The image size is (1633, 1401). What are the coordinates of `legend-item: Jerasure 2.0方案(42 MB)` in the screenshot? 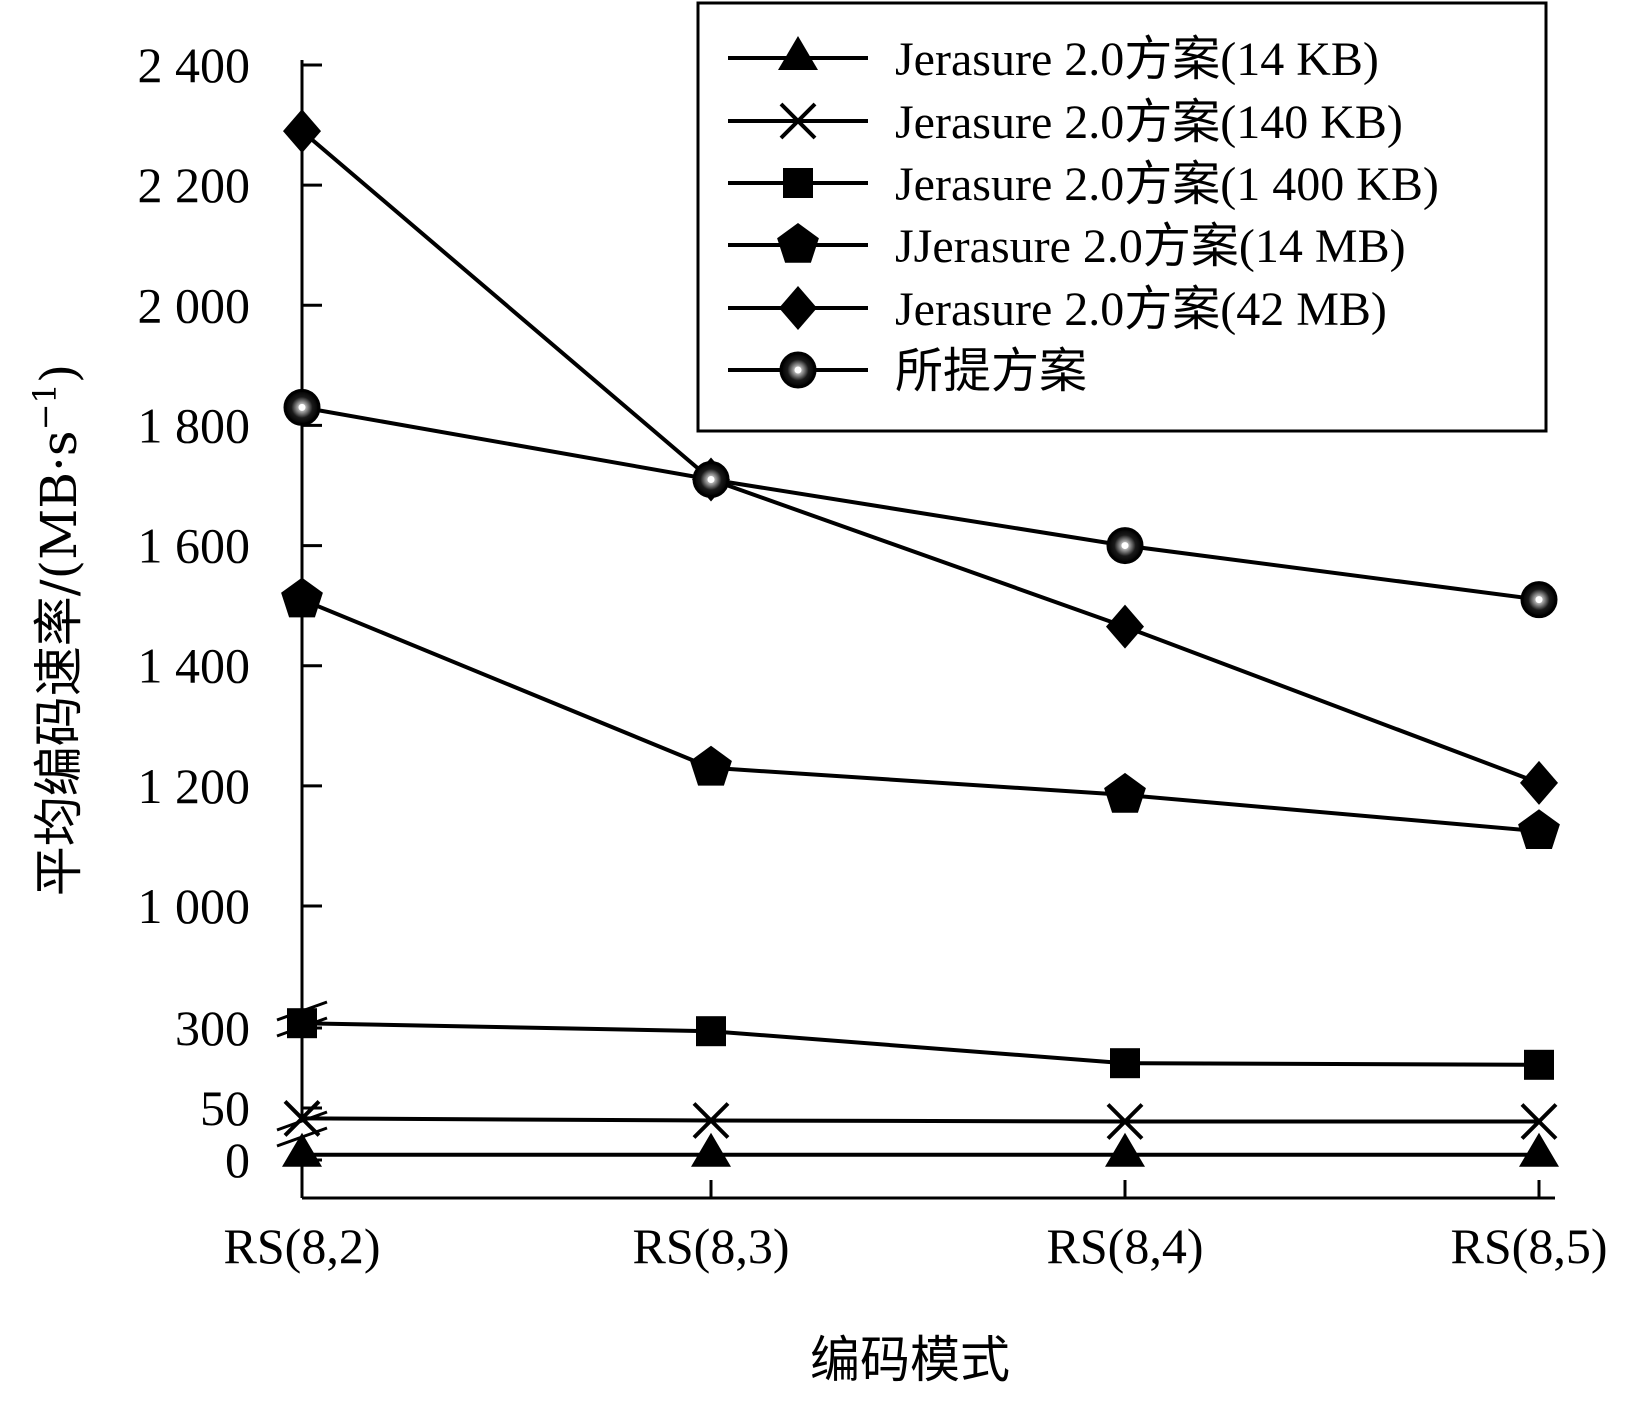 It's located at (1057, 309).